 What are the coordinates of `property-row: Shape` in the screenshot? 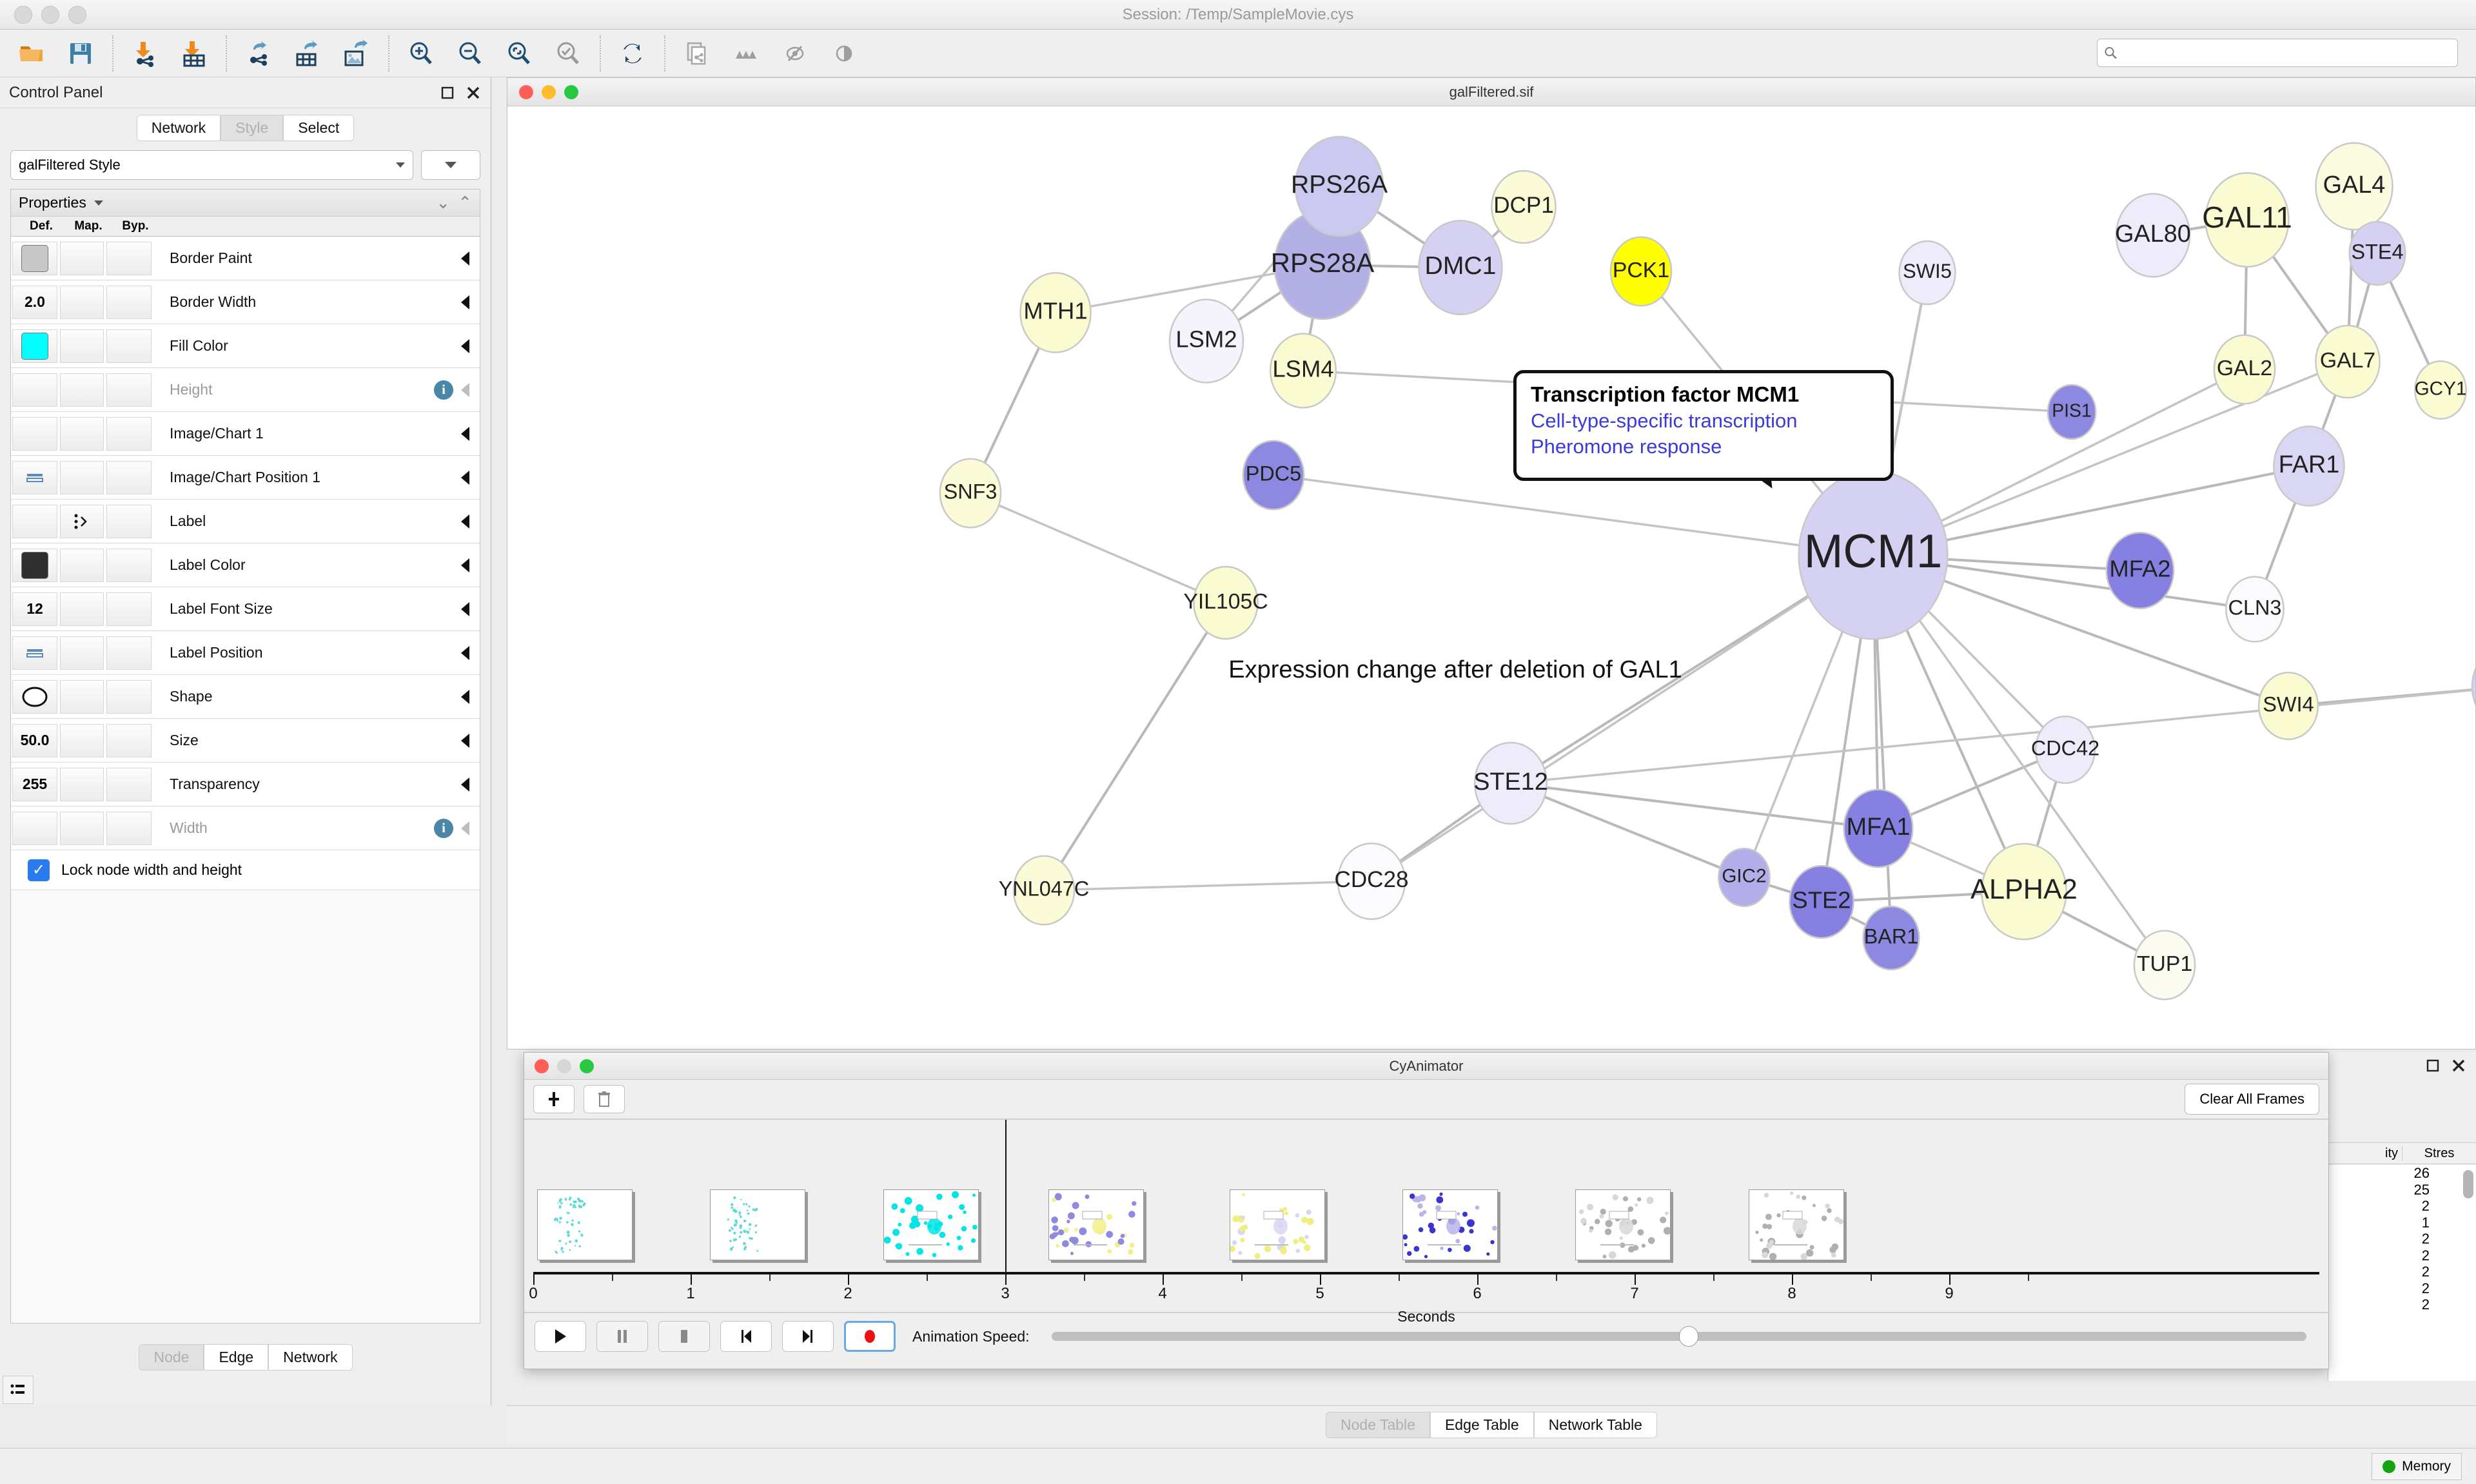 It's located at (245, 697).